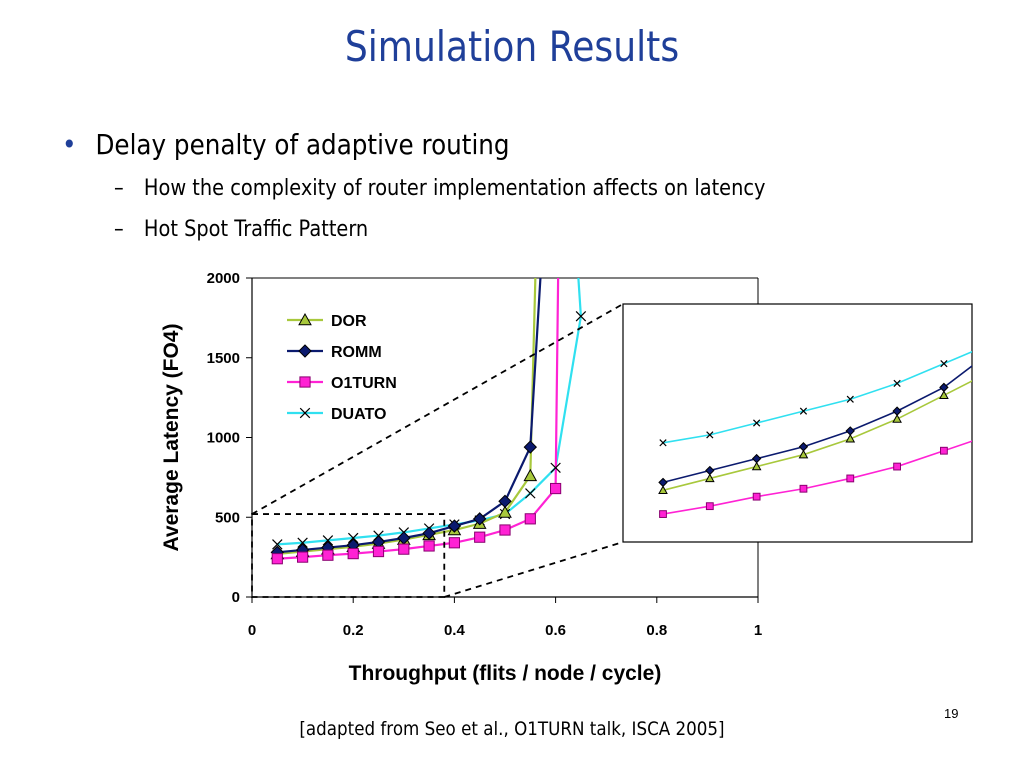  What do you see at coordinates (437, 409) in the screenshot?
I see `zoom-leader-top` at bounding box center [437, 409].